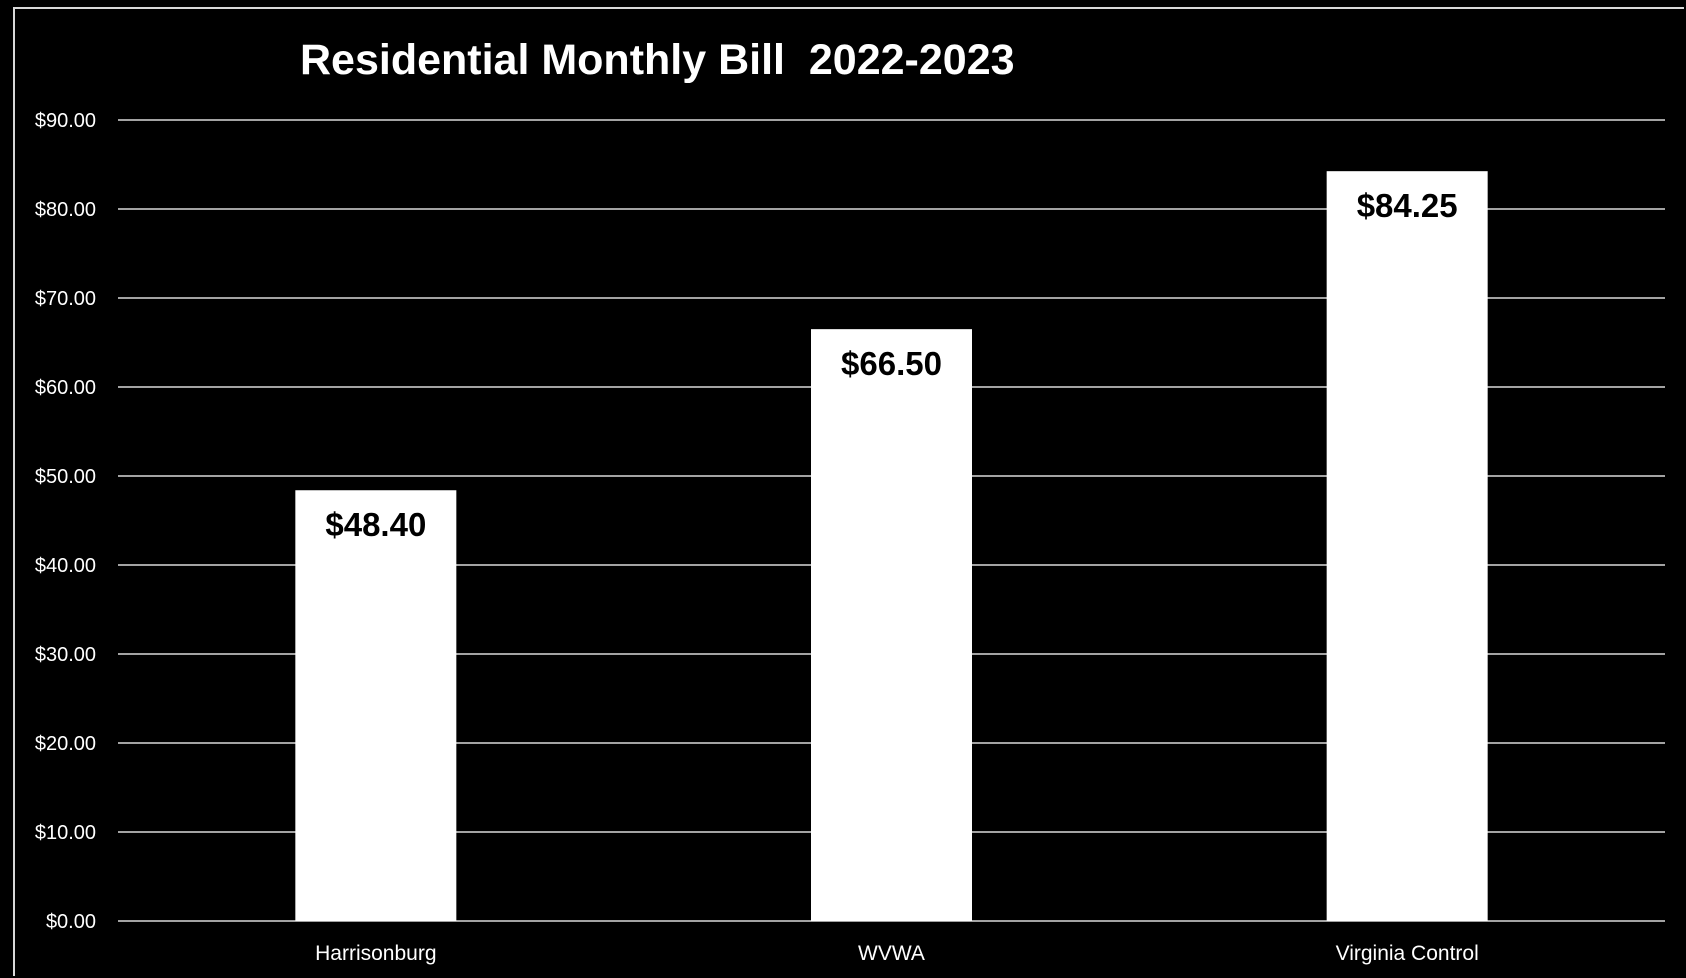 Image resolution: width=1686 pixels, height=978 pixels. What do you see at coordinates (65, 744) in the screenshot?
I see `y-tick-label: $20.00` at bounding box center [65, 744].